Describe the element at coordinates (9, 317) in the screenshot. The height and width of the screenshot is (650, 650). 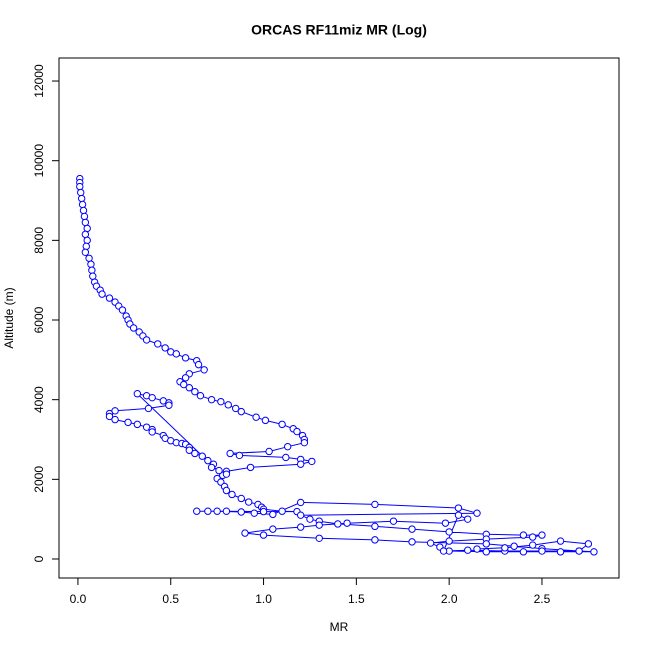
I see `y-axis-label: Altitude (m)` at that location.